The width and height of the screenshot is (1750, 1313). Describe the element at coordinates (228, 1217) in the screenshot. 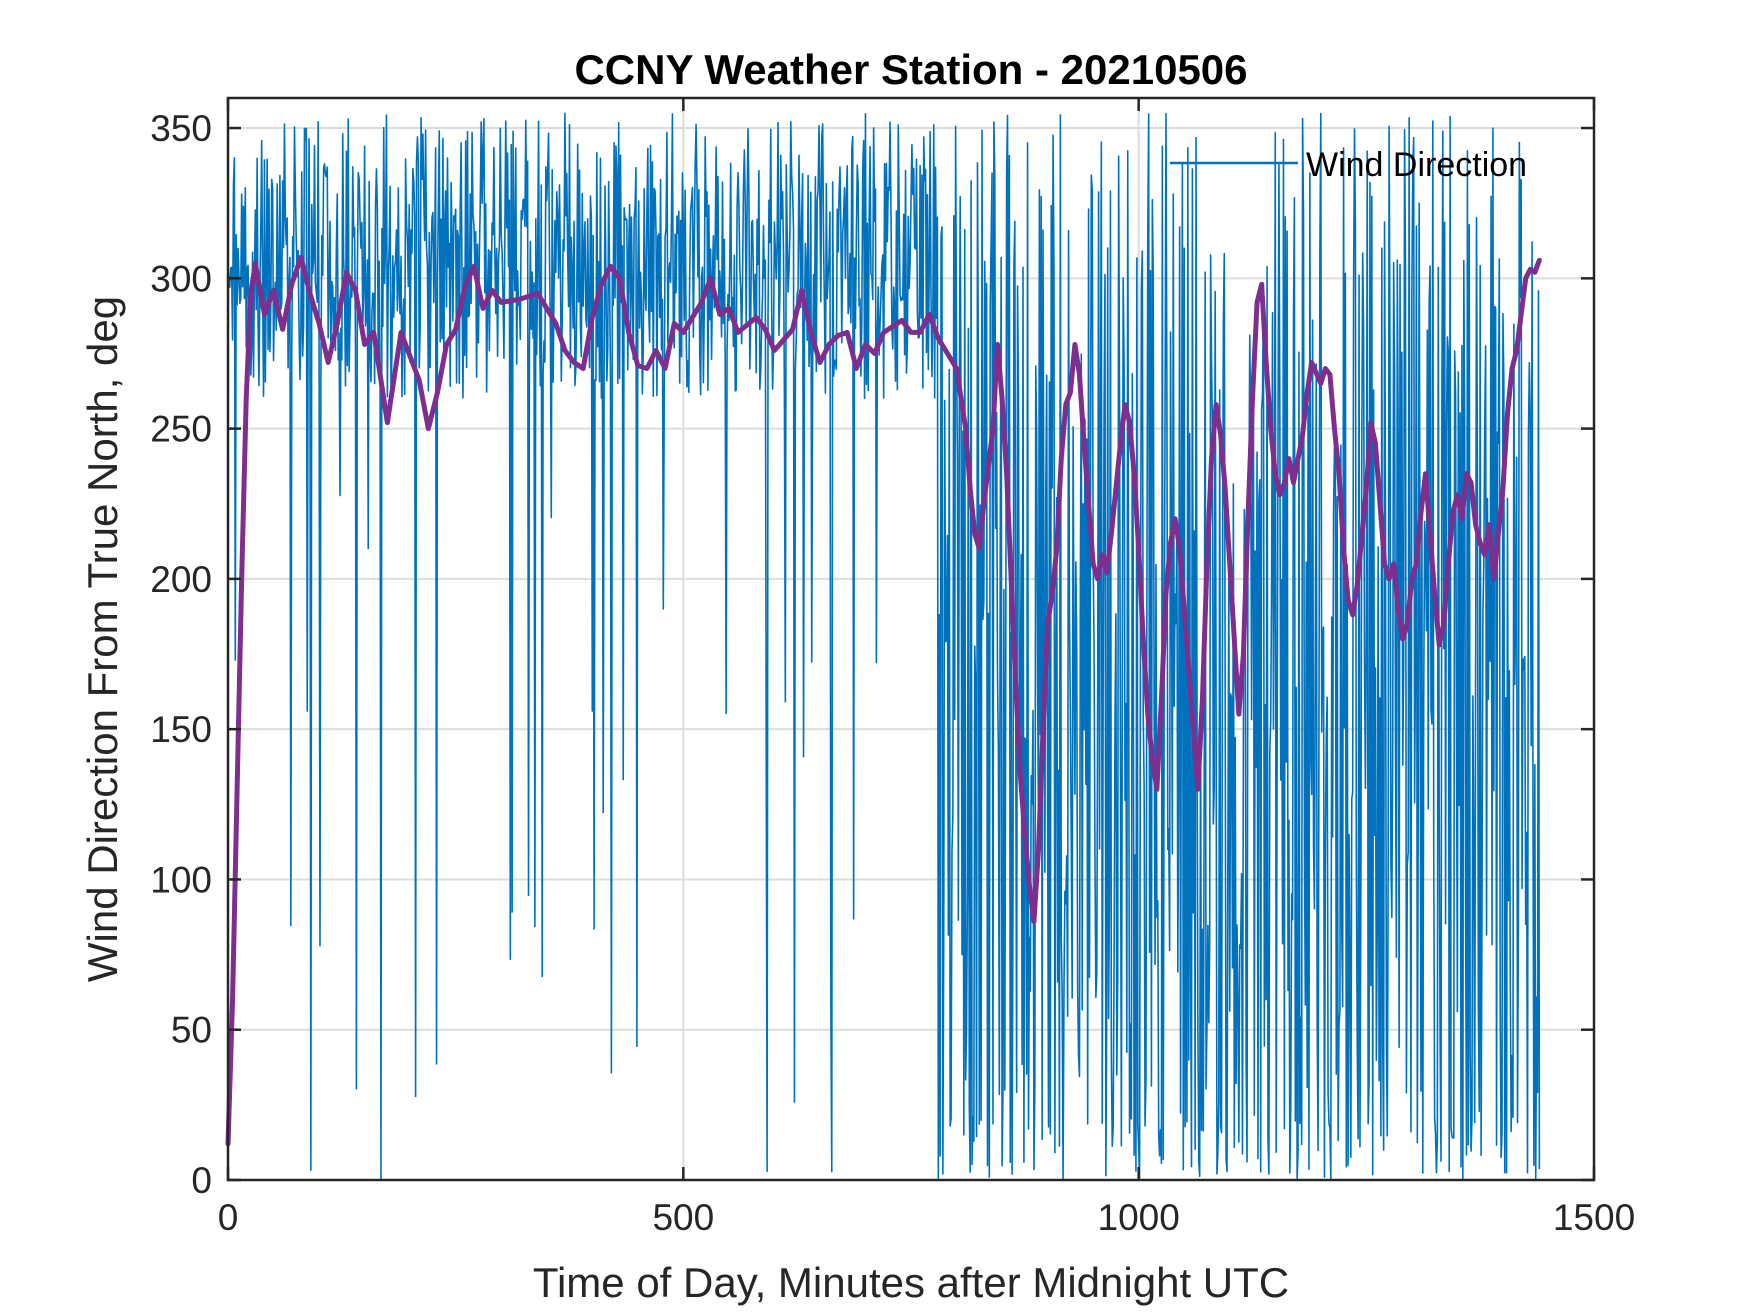

I see `x-tick-label: 0` at that location.